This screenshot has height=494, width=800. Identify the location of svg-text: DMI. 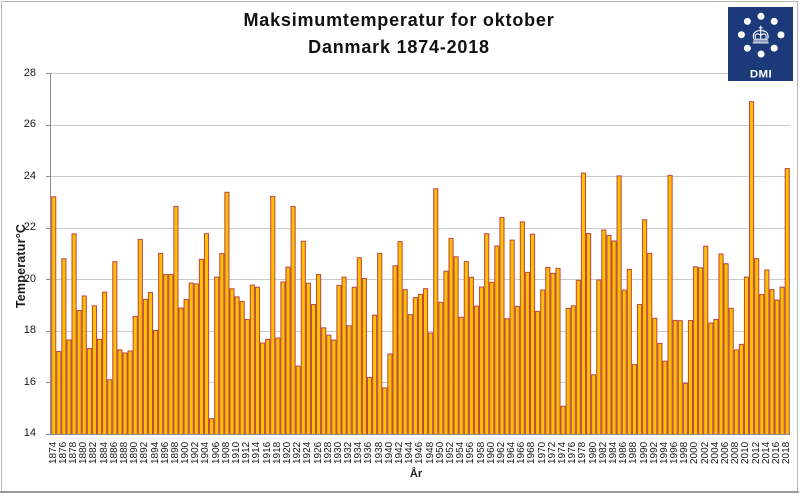
(760, 74).